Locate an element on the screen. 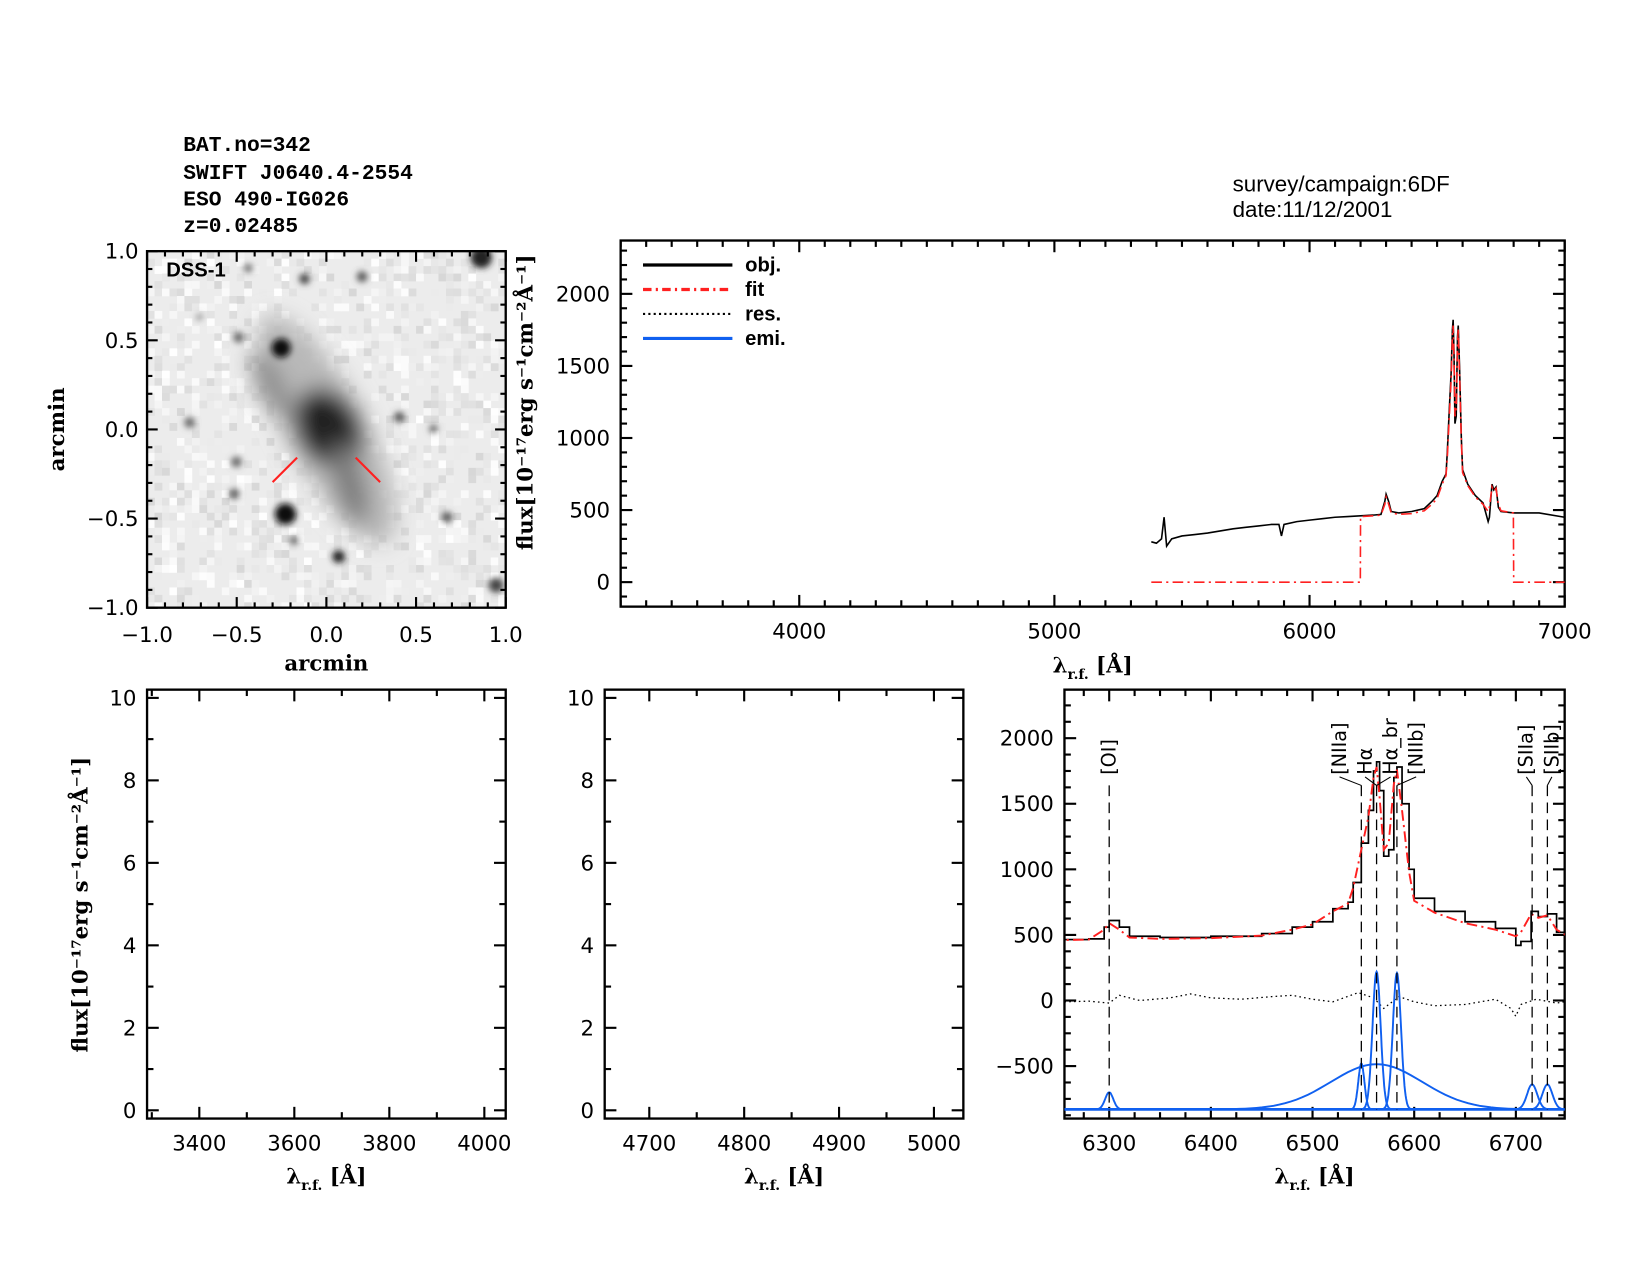 Image resolution: width=1650 pixels, height=1275 pixels. y-tick-label: 2 is located at coordinates (588, 1028).